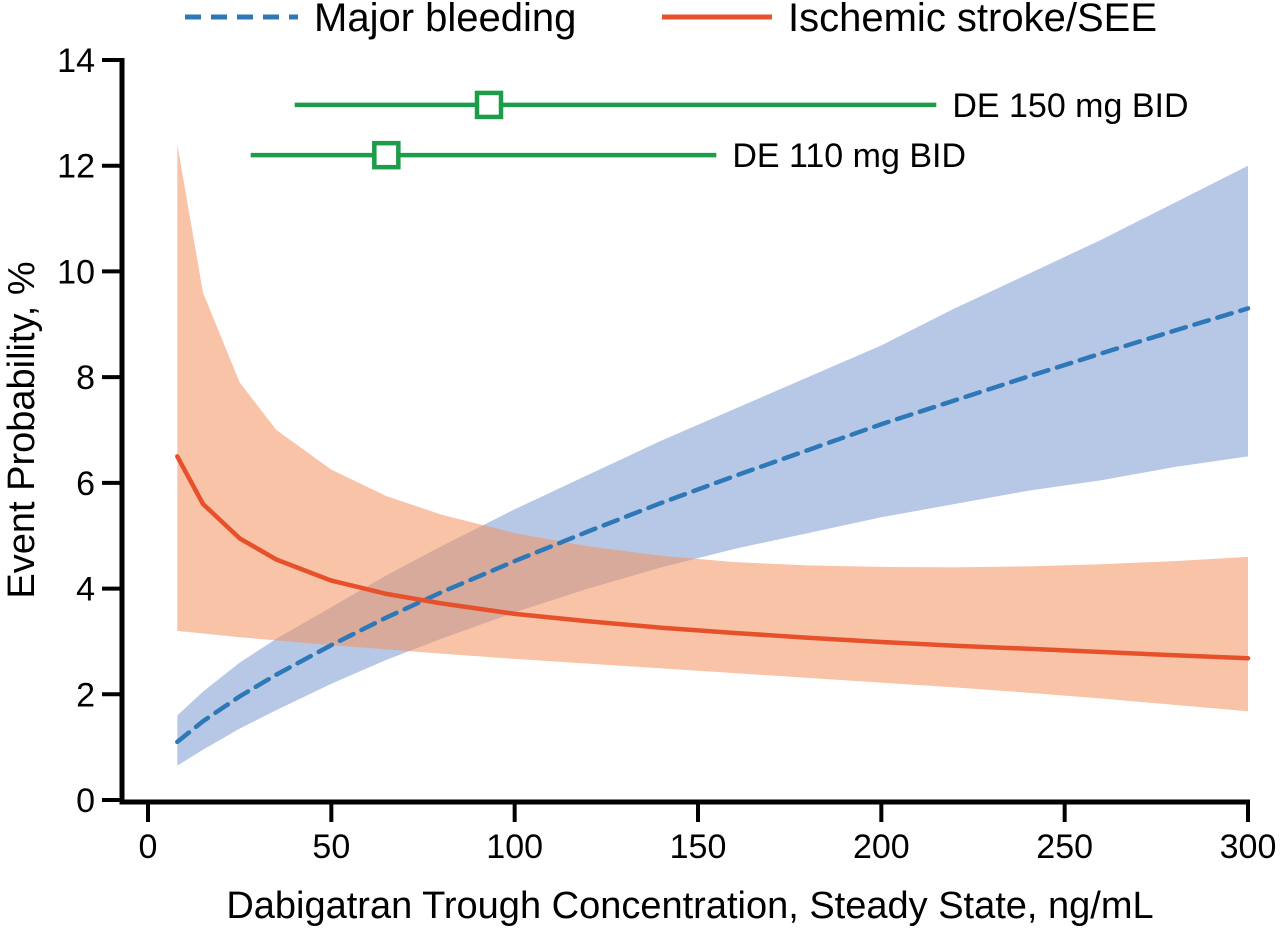 Image resolution: width=1280 pixels, height=937 pixels. Describe the element at coordinates (1248, 847) in the screenshot. I see `x-tick-label: 300` at that location.